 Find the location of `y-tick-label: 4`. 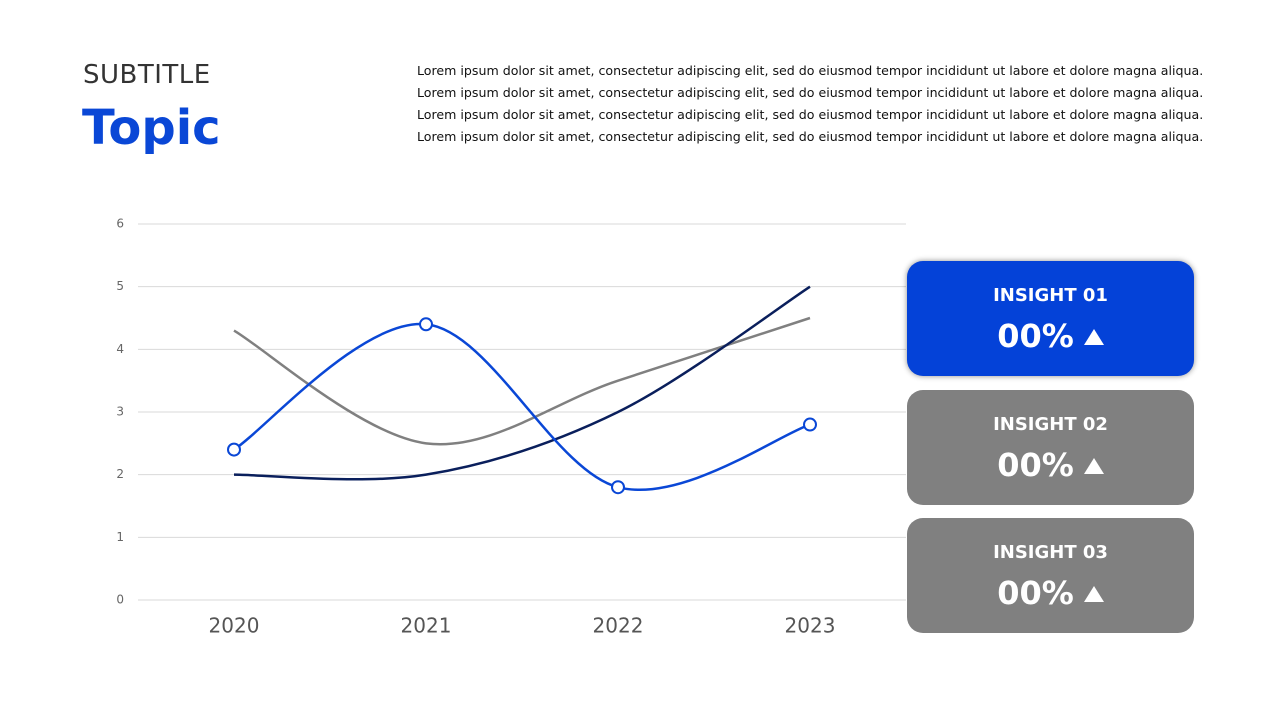

y-tick-label: 4 is located at coordinates (120, 349).